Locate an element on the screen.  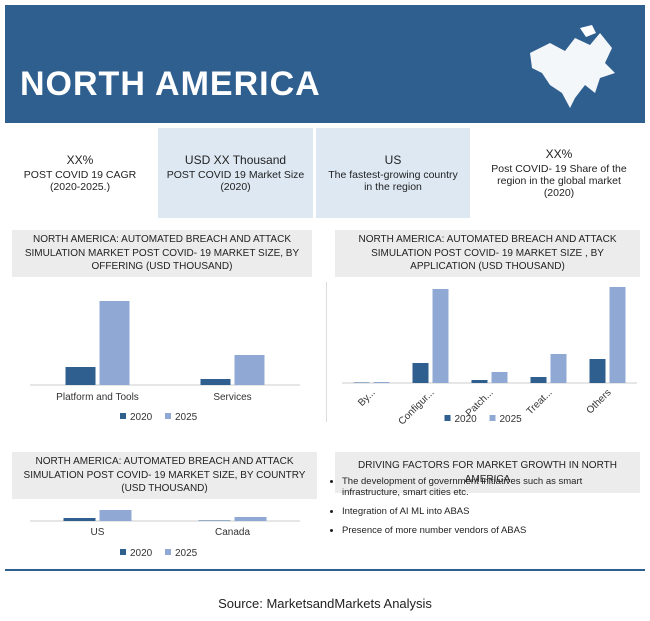
title: NORTH AMERICA is located at coordinates (170, 84).